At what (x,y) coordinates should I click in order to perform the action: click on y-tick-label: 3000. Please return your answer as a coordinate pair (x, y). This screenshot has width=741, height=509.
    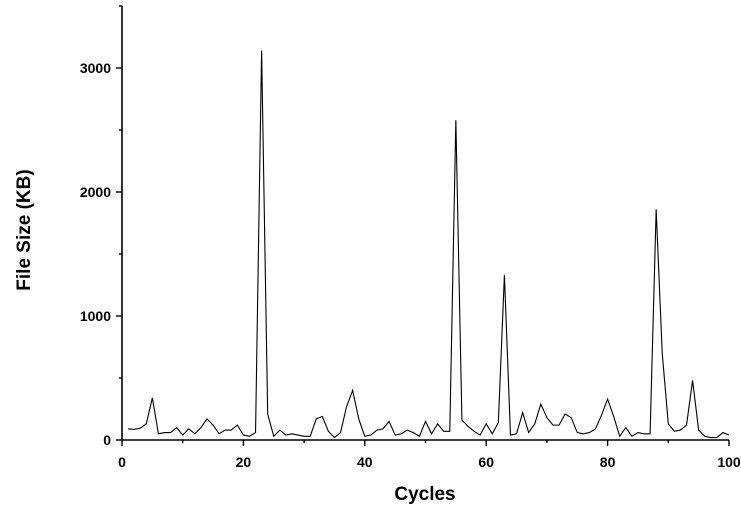
    Looking at the image, I should click on (95, 68).